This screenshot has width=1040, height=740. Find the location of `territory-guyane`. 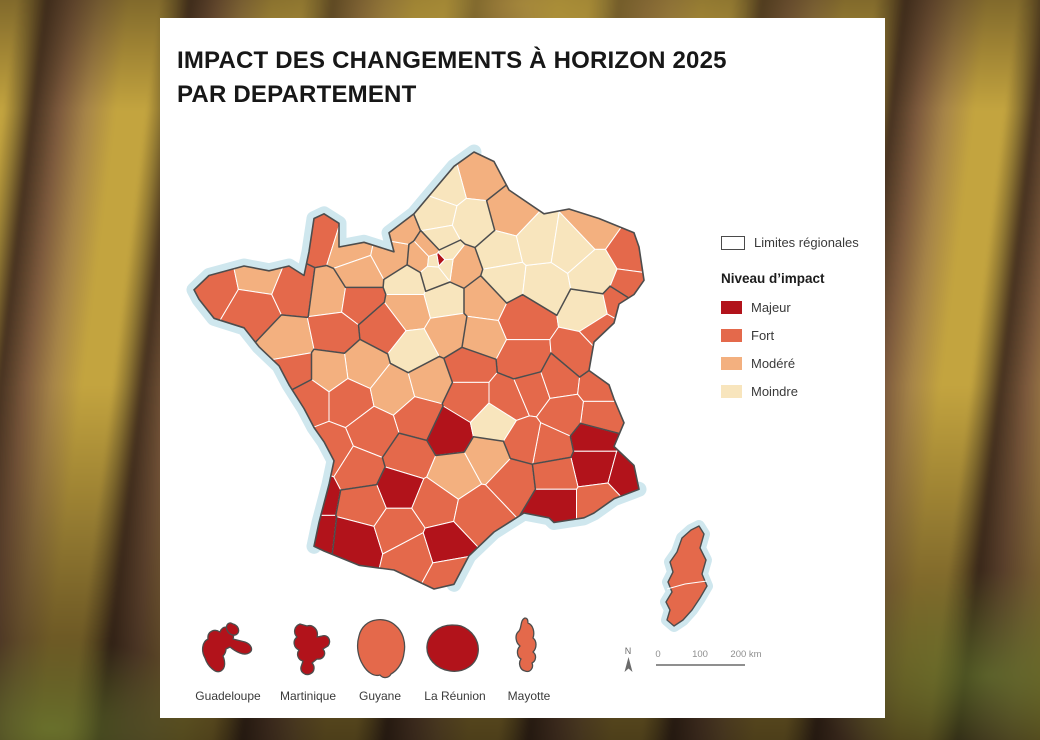

territory-guyane is located at coordinates (381, 649).